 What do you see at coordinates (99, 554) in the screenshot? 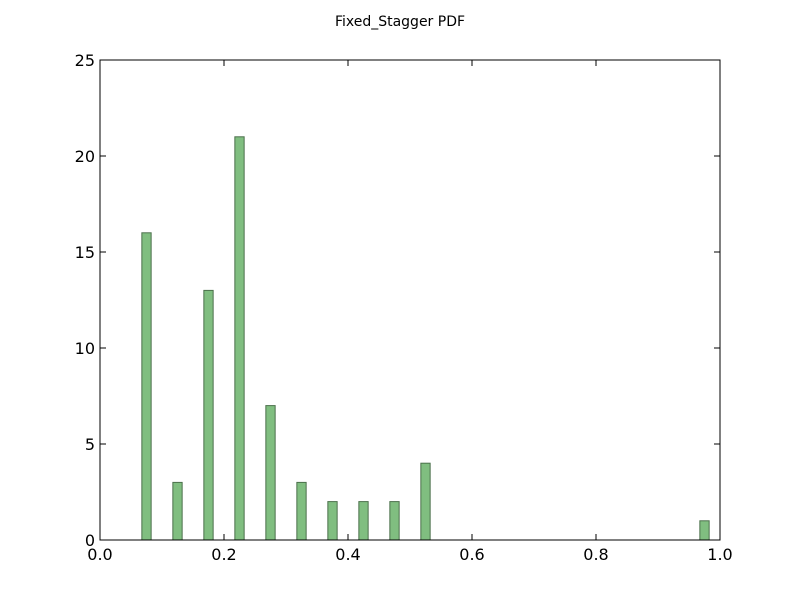
I see `x-tick-label-0: 0.0` at bounding box center [99, 554].